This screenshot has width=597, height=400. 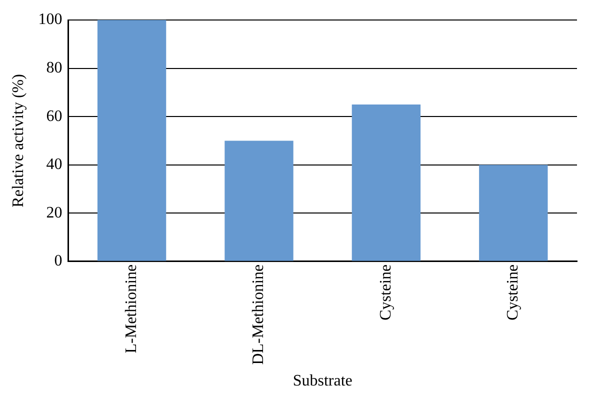 I want to click on y-tick-label: 40, so click(x=54, y=165).